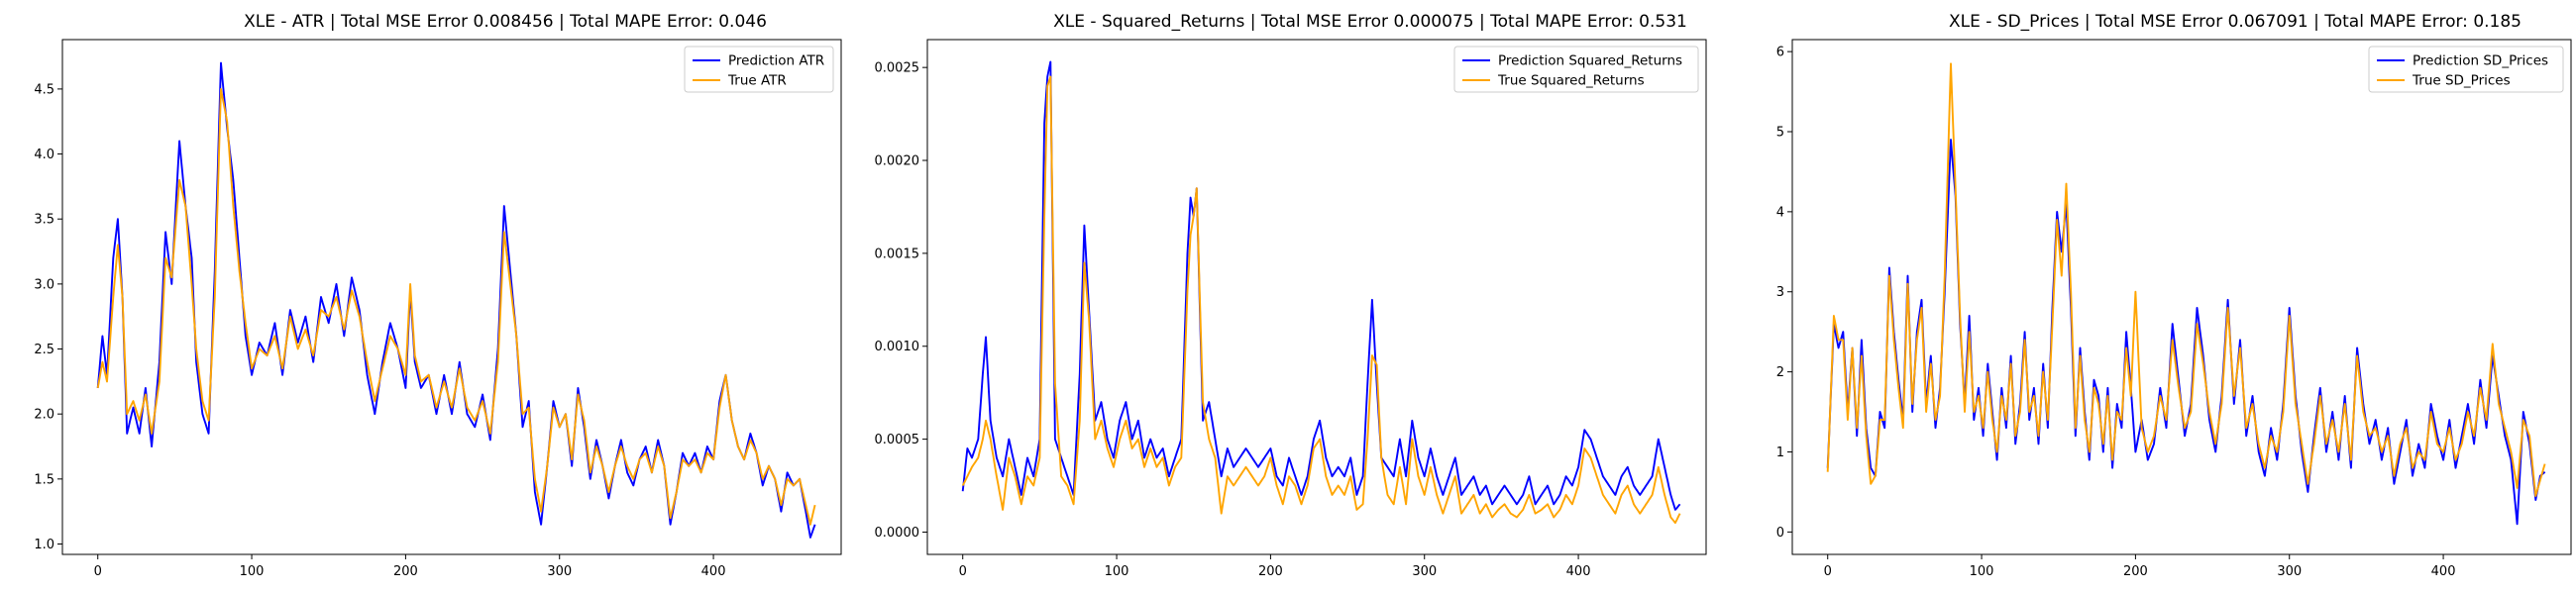 This screenshot has height=594, width=2576. I want to click on y-tick-label: 4.5, so click(44, 90).